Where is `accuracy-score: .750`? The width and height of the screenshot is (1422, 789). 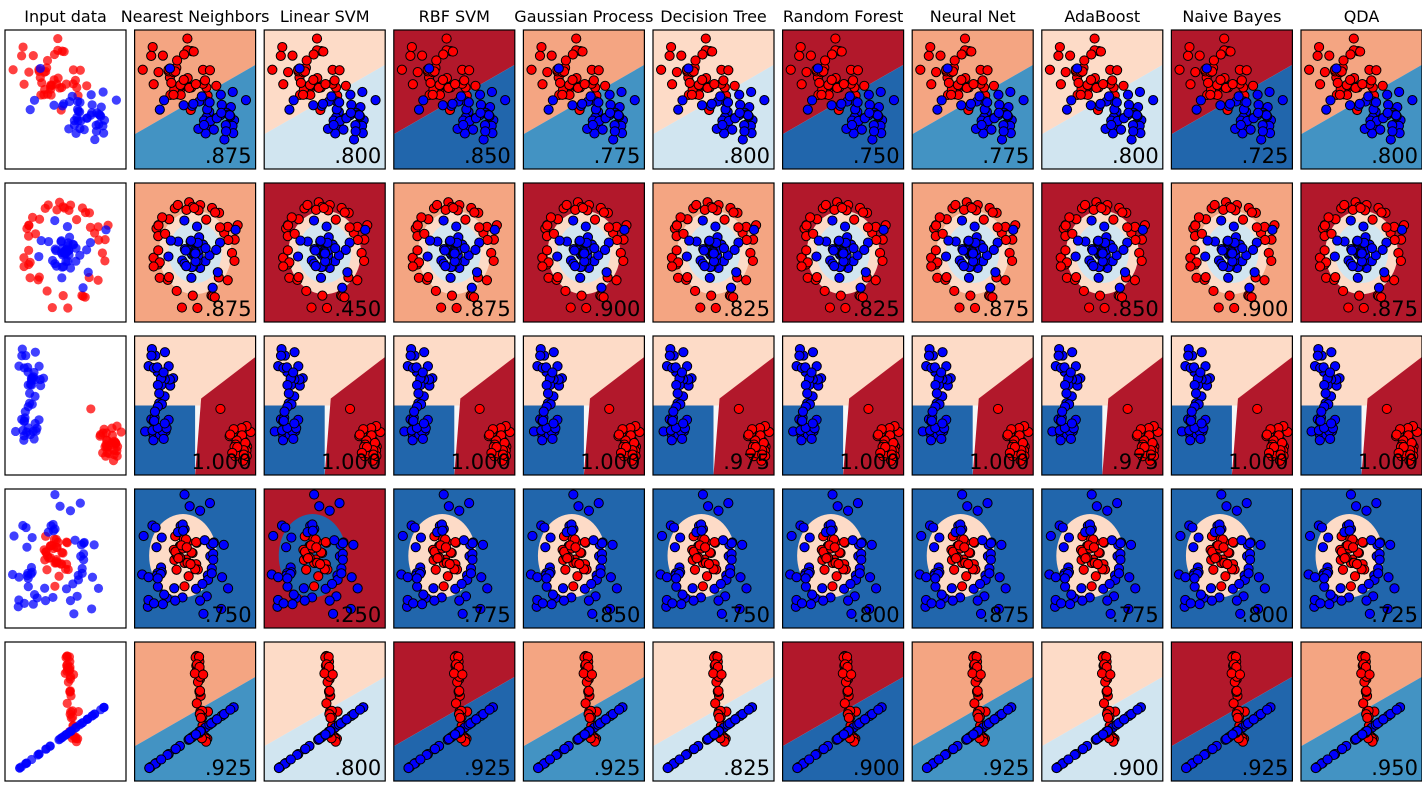 accuracy-score: .750 is located at coordinates (876, 156).